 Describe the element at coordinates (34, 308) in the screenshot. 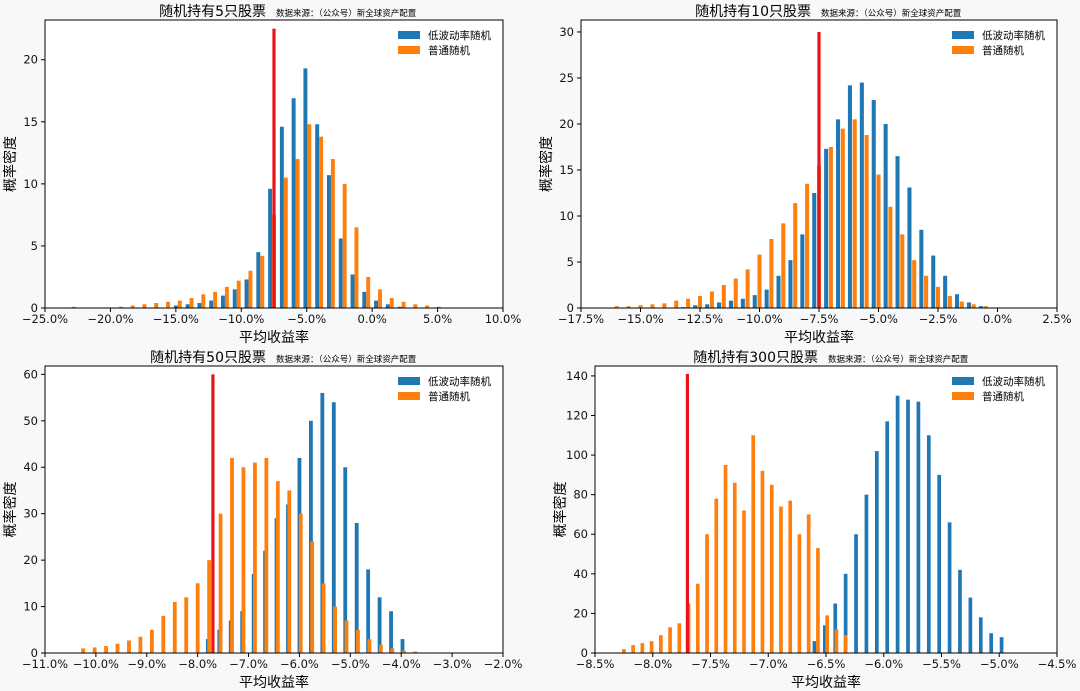

I see `y-tick-label: 0` at that location.